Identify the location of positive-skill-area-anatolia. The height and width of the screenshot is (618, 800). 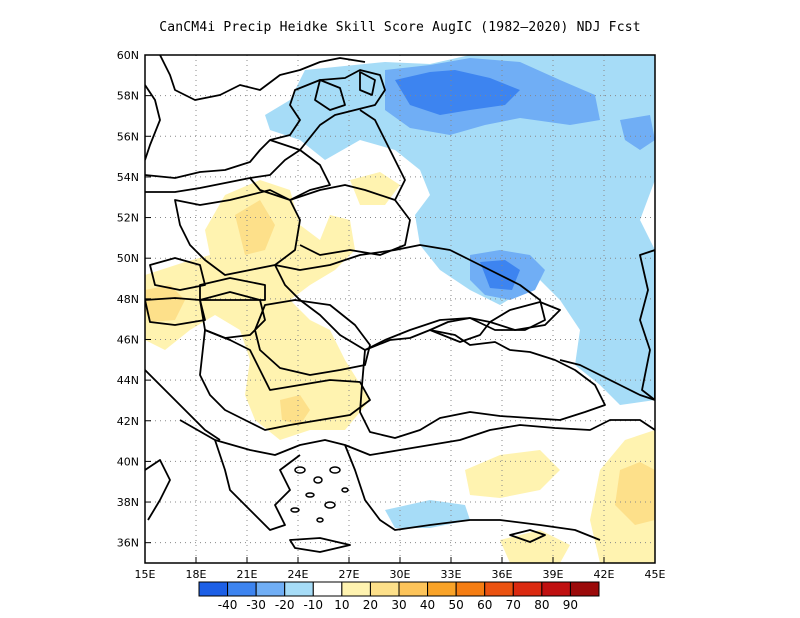
(512, 474).